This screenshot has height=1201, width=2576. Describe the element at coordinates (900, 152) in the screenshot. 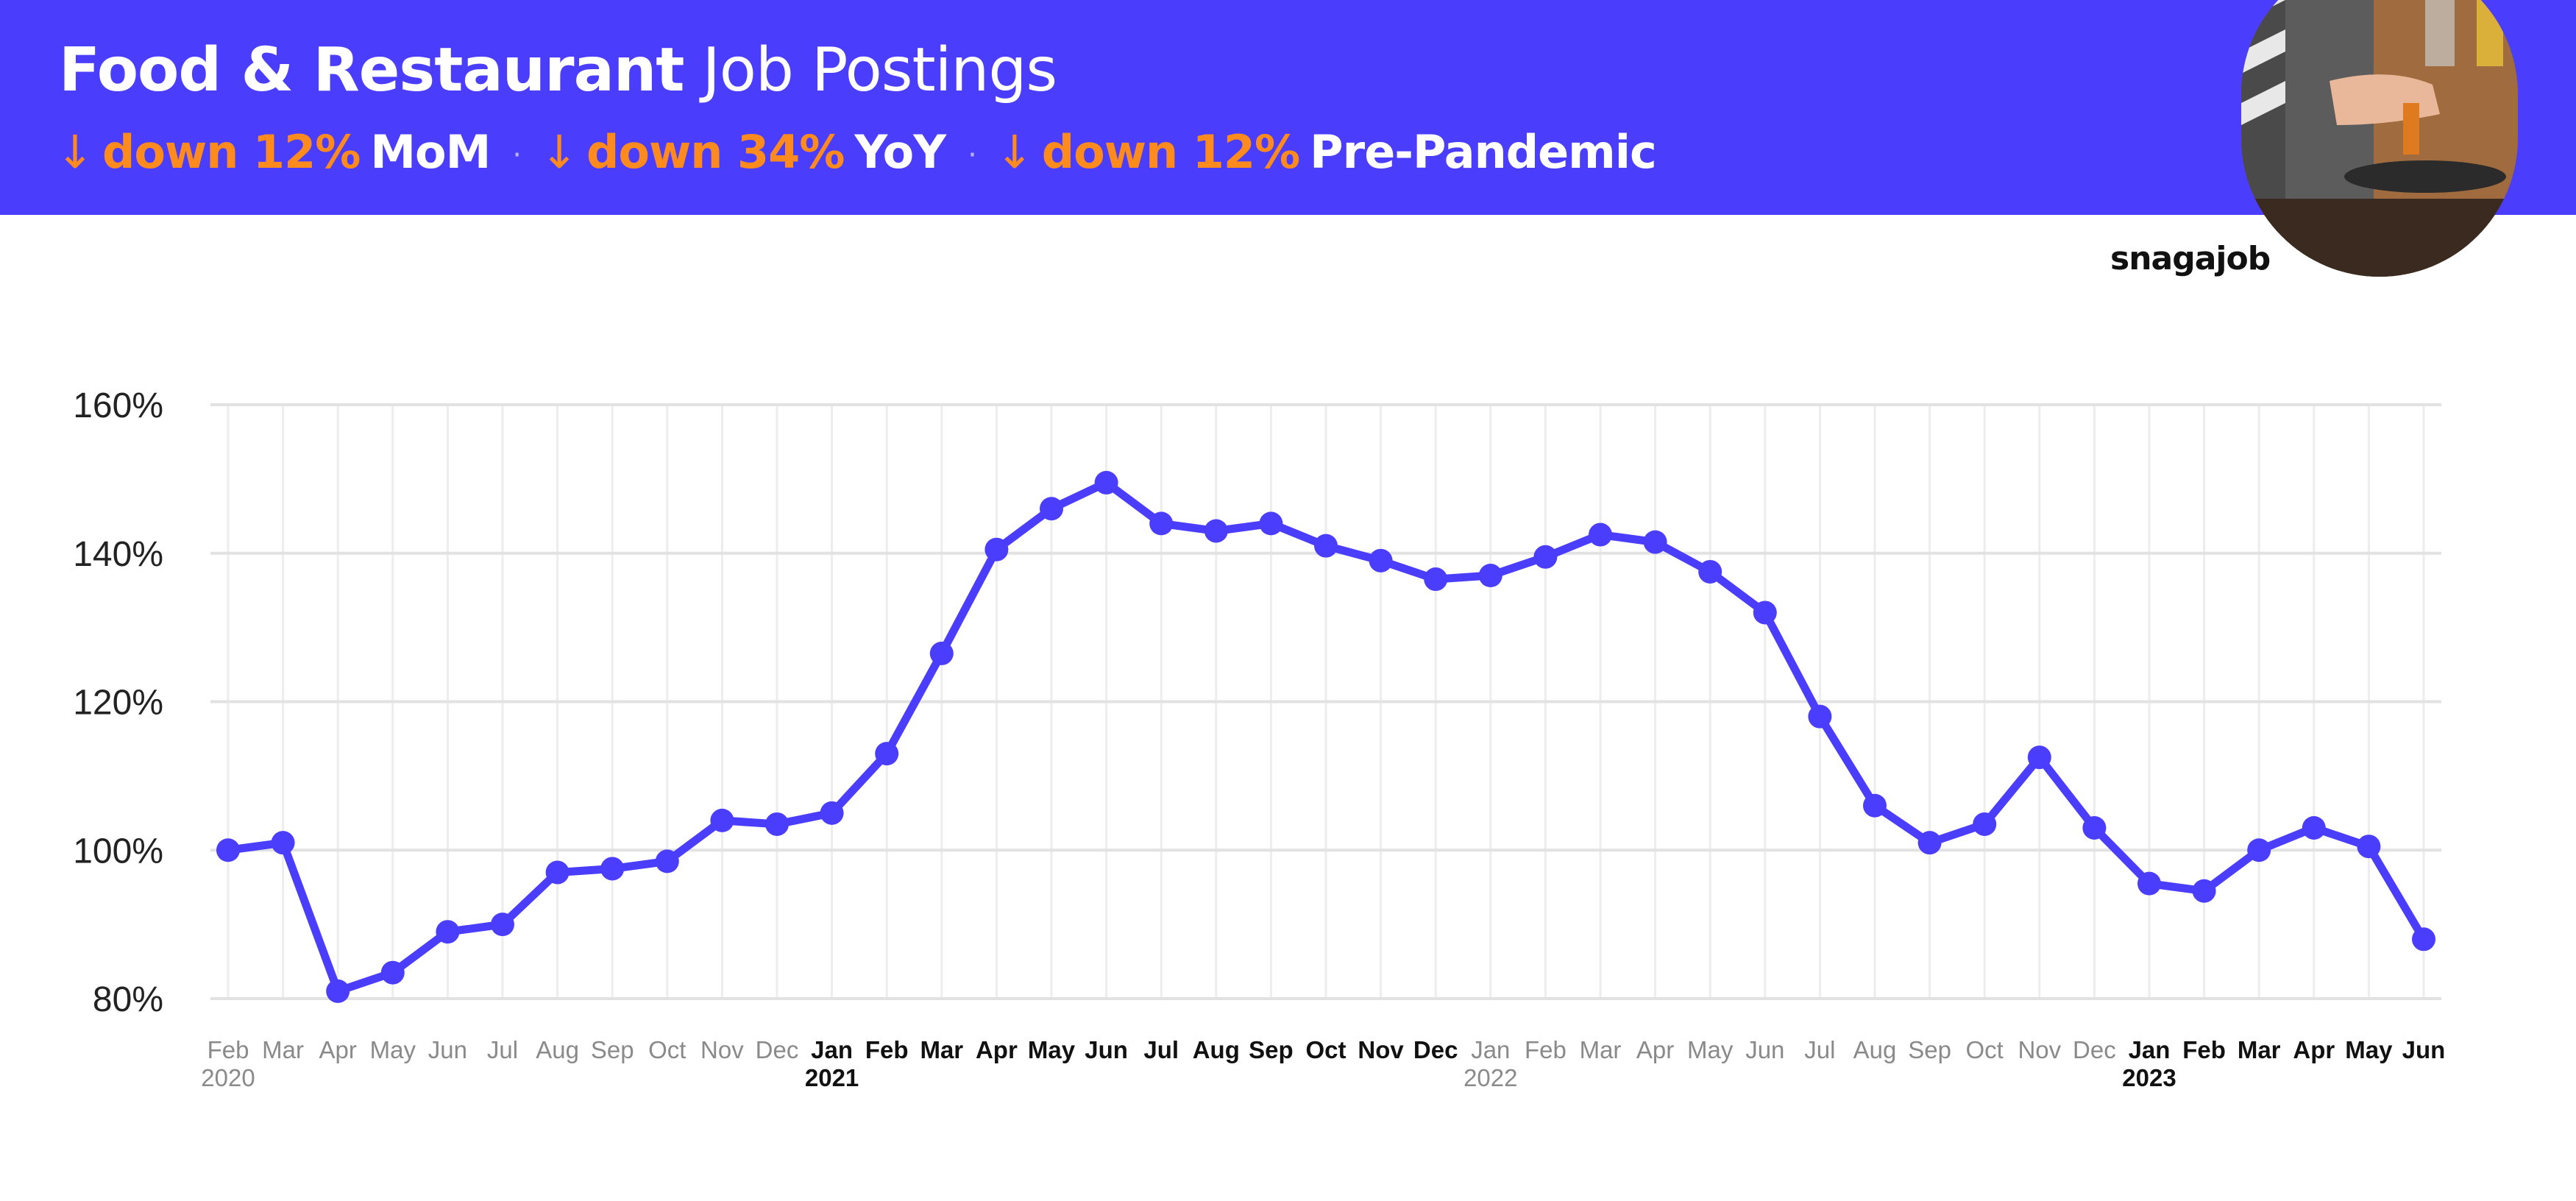

I see `stat-period: YoY` at that location.